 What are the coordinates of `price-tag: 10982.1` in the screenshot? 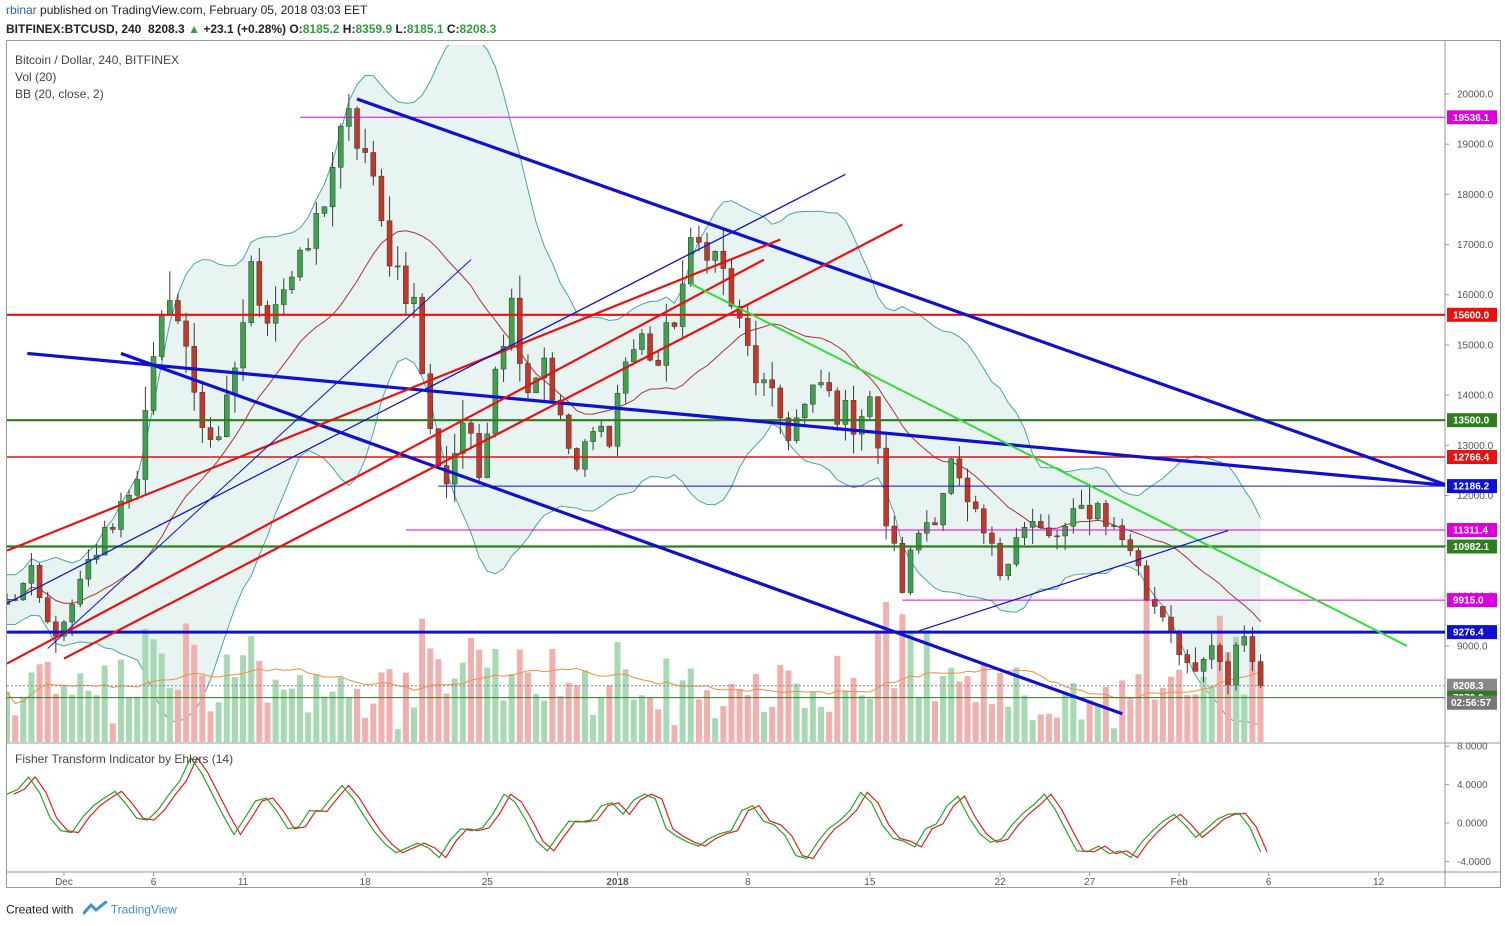 It's located at (1472, 546).